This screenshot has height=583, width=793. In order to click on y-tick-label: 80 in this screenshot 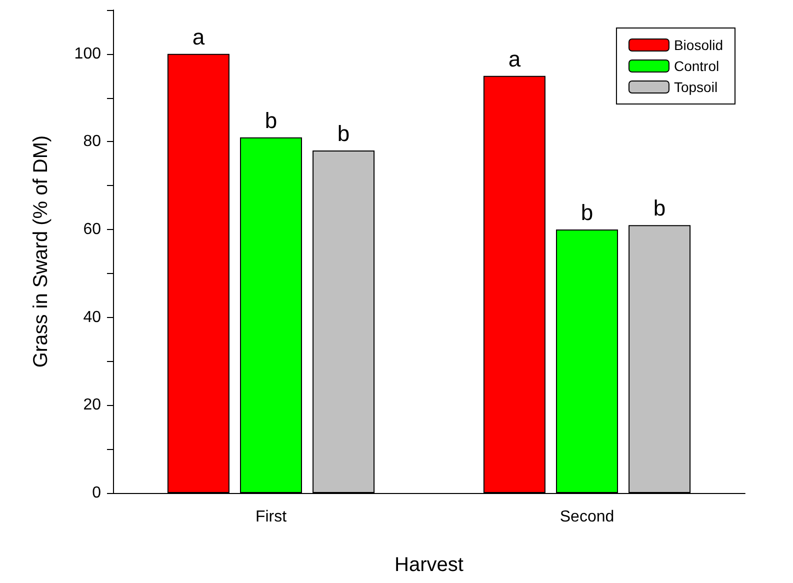, I will do `click(92, 141)`.